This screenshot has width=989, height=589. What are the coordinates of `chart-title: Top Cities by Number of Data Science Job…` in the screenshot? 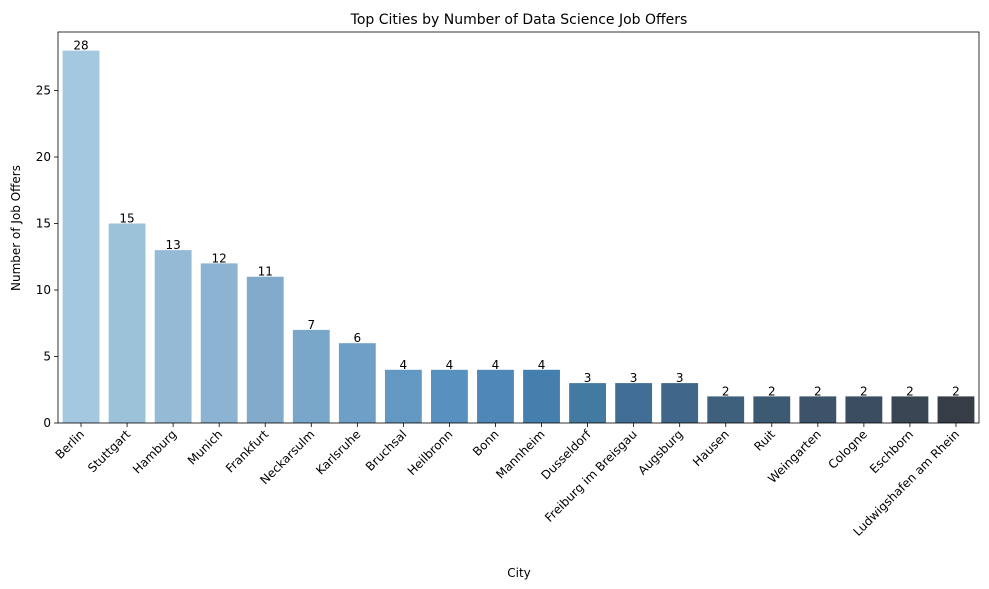 It's located at (519, 20).